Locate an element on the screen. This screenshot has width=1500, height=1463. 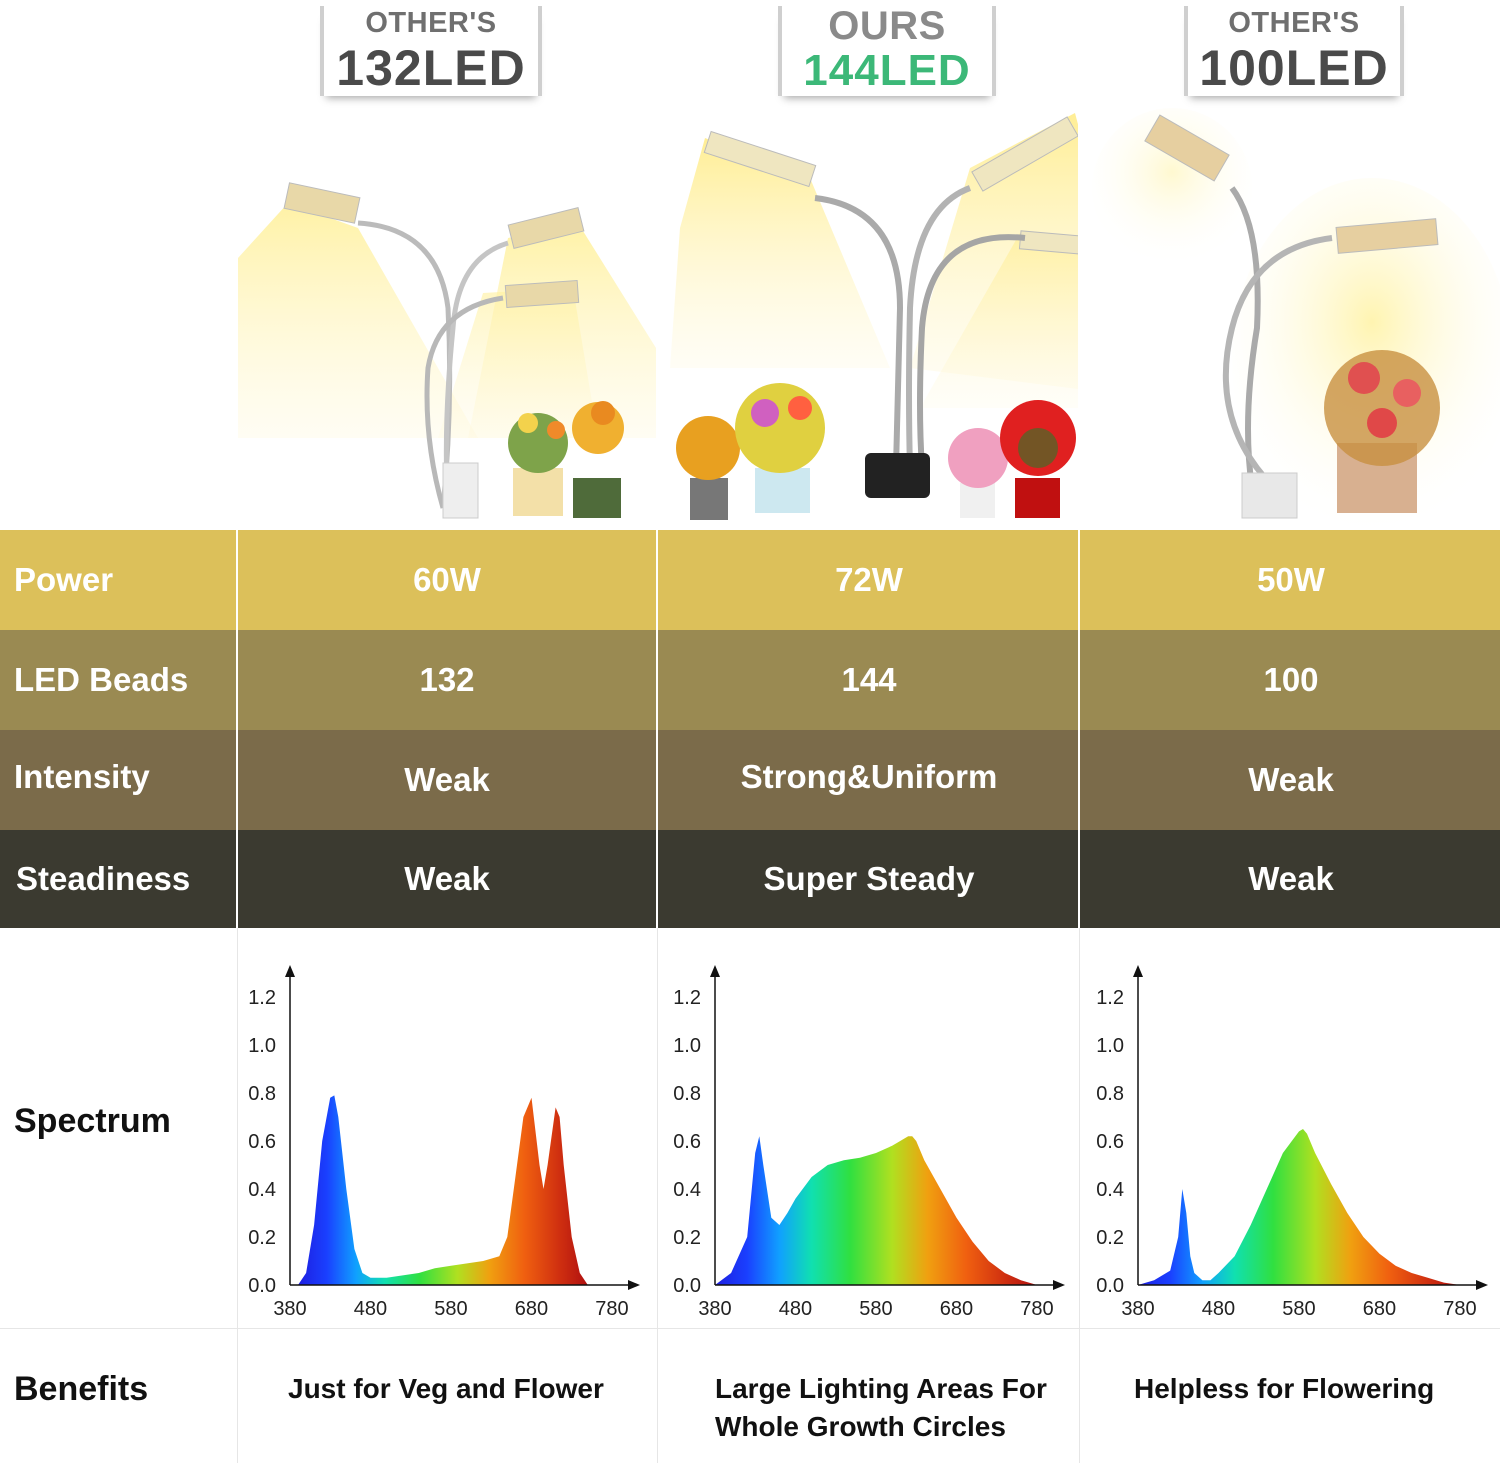
row-label-benefits: Benefits is located at coordinates (81, 1389).